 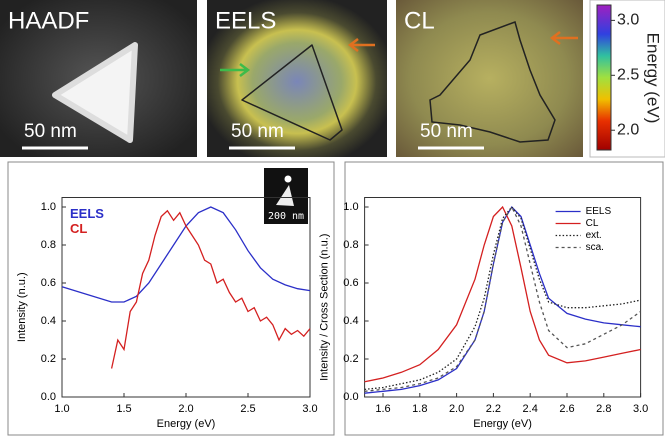 What do you see at coordinates (603, 409) in the screenshot?
I see `x-tick-label: 2.8` at bounding box center [603, 409].